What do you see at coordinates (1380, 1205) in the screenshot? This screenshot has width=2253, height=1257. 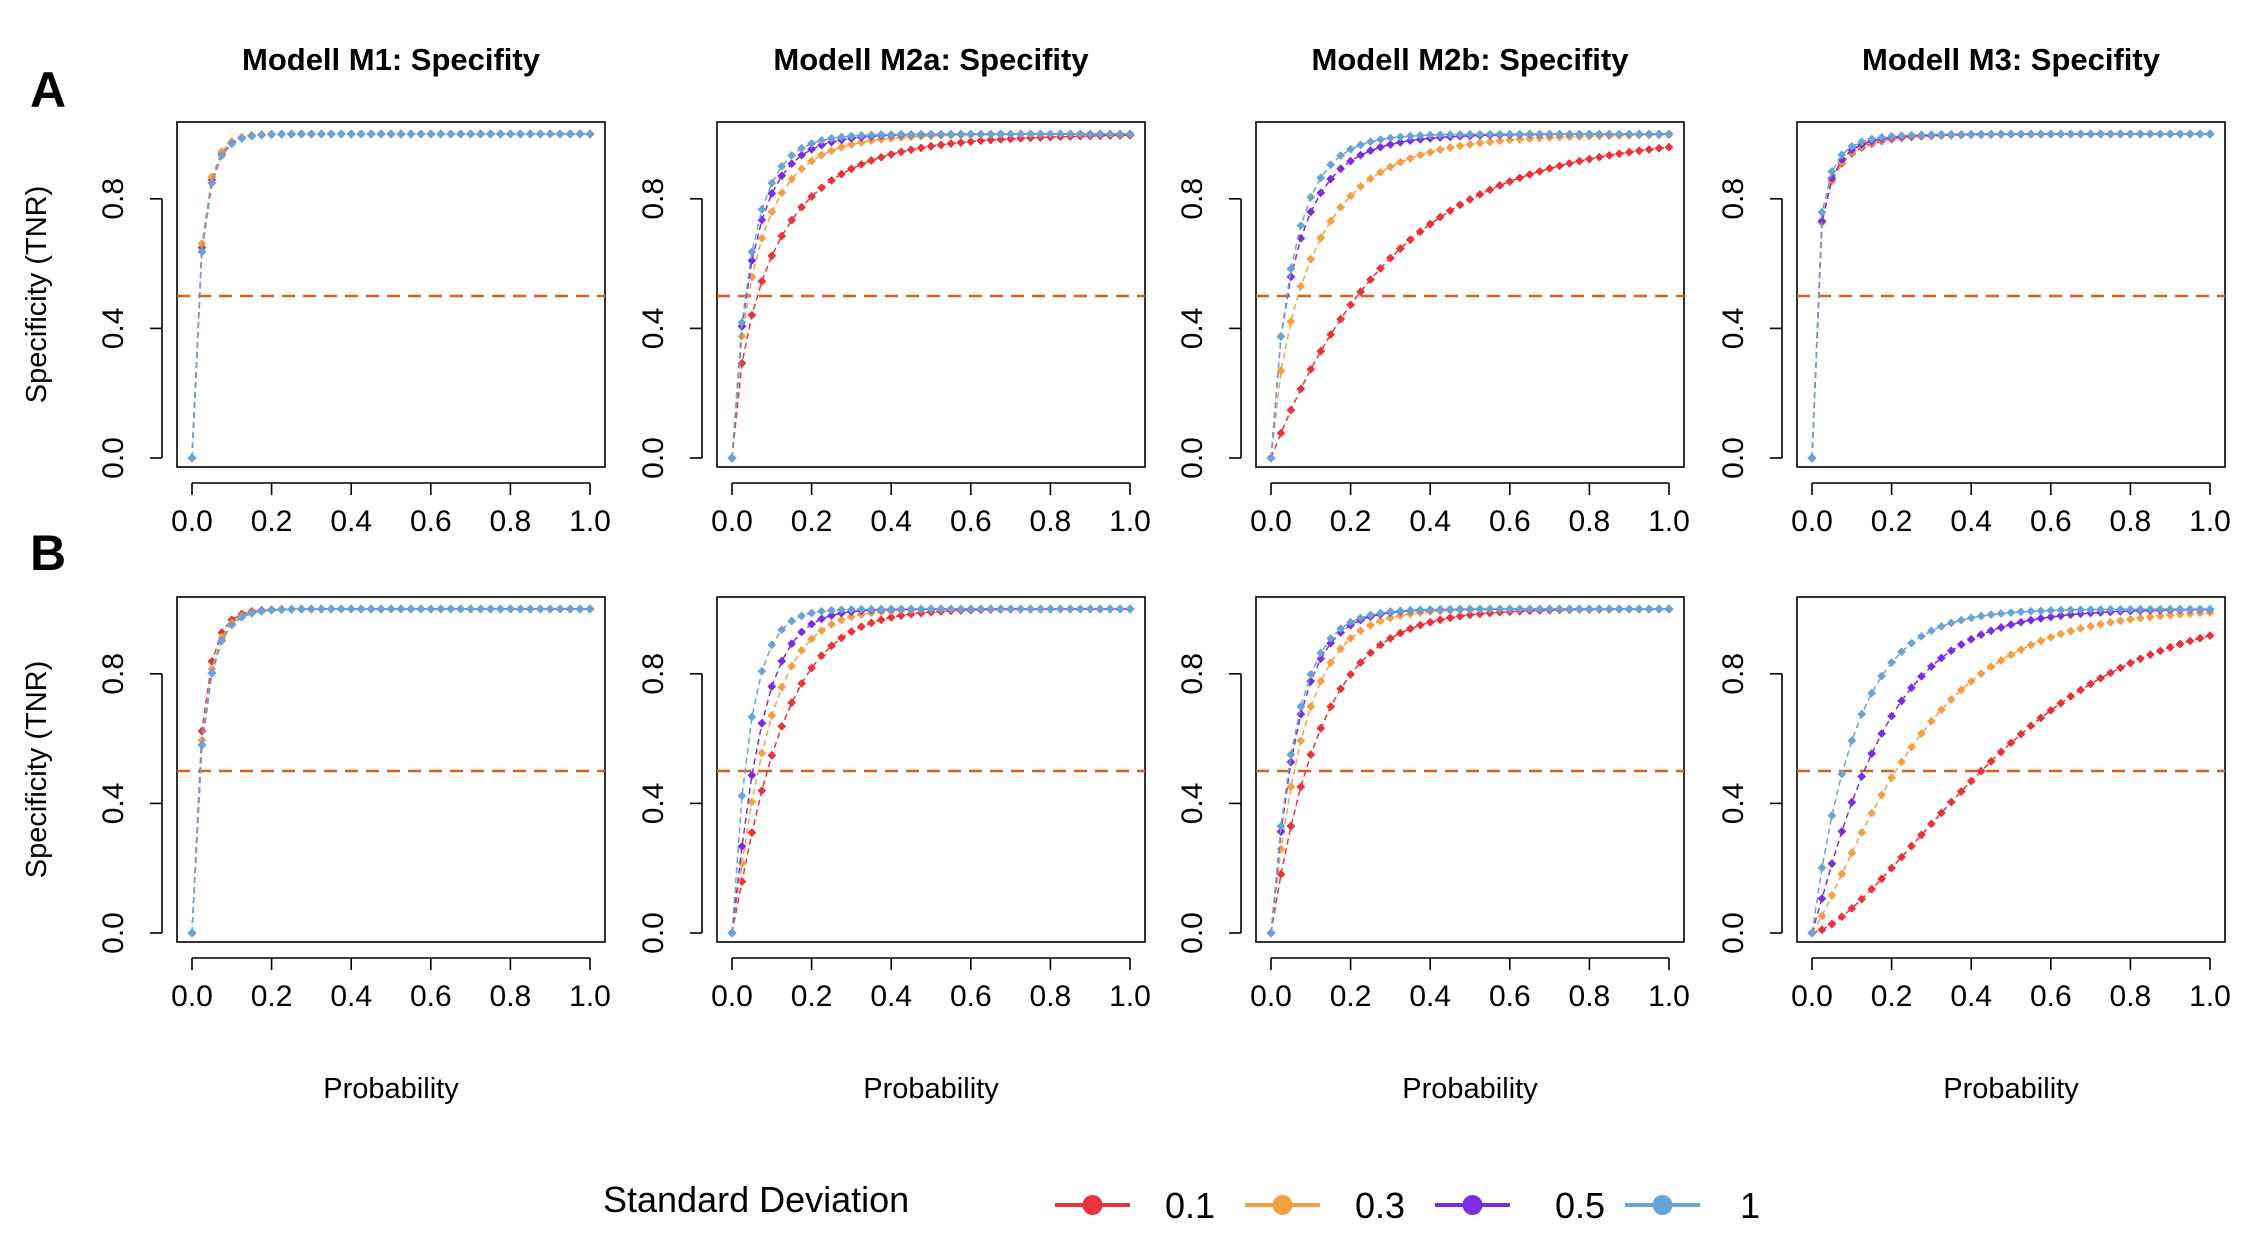 I see `legend-label: 0.3` at bounding box center [1380, 1205].